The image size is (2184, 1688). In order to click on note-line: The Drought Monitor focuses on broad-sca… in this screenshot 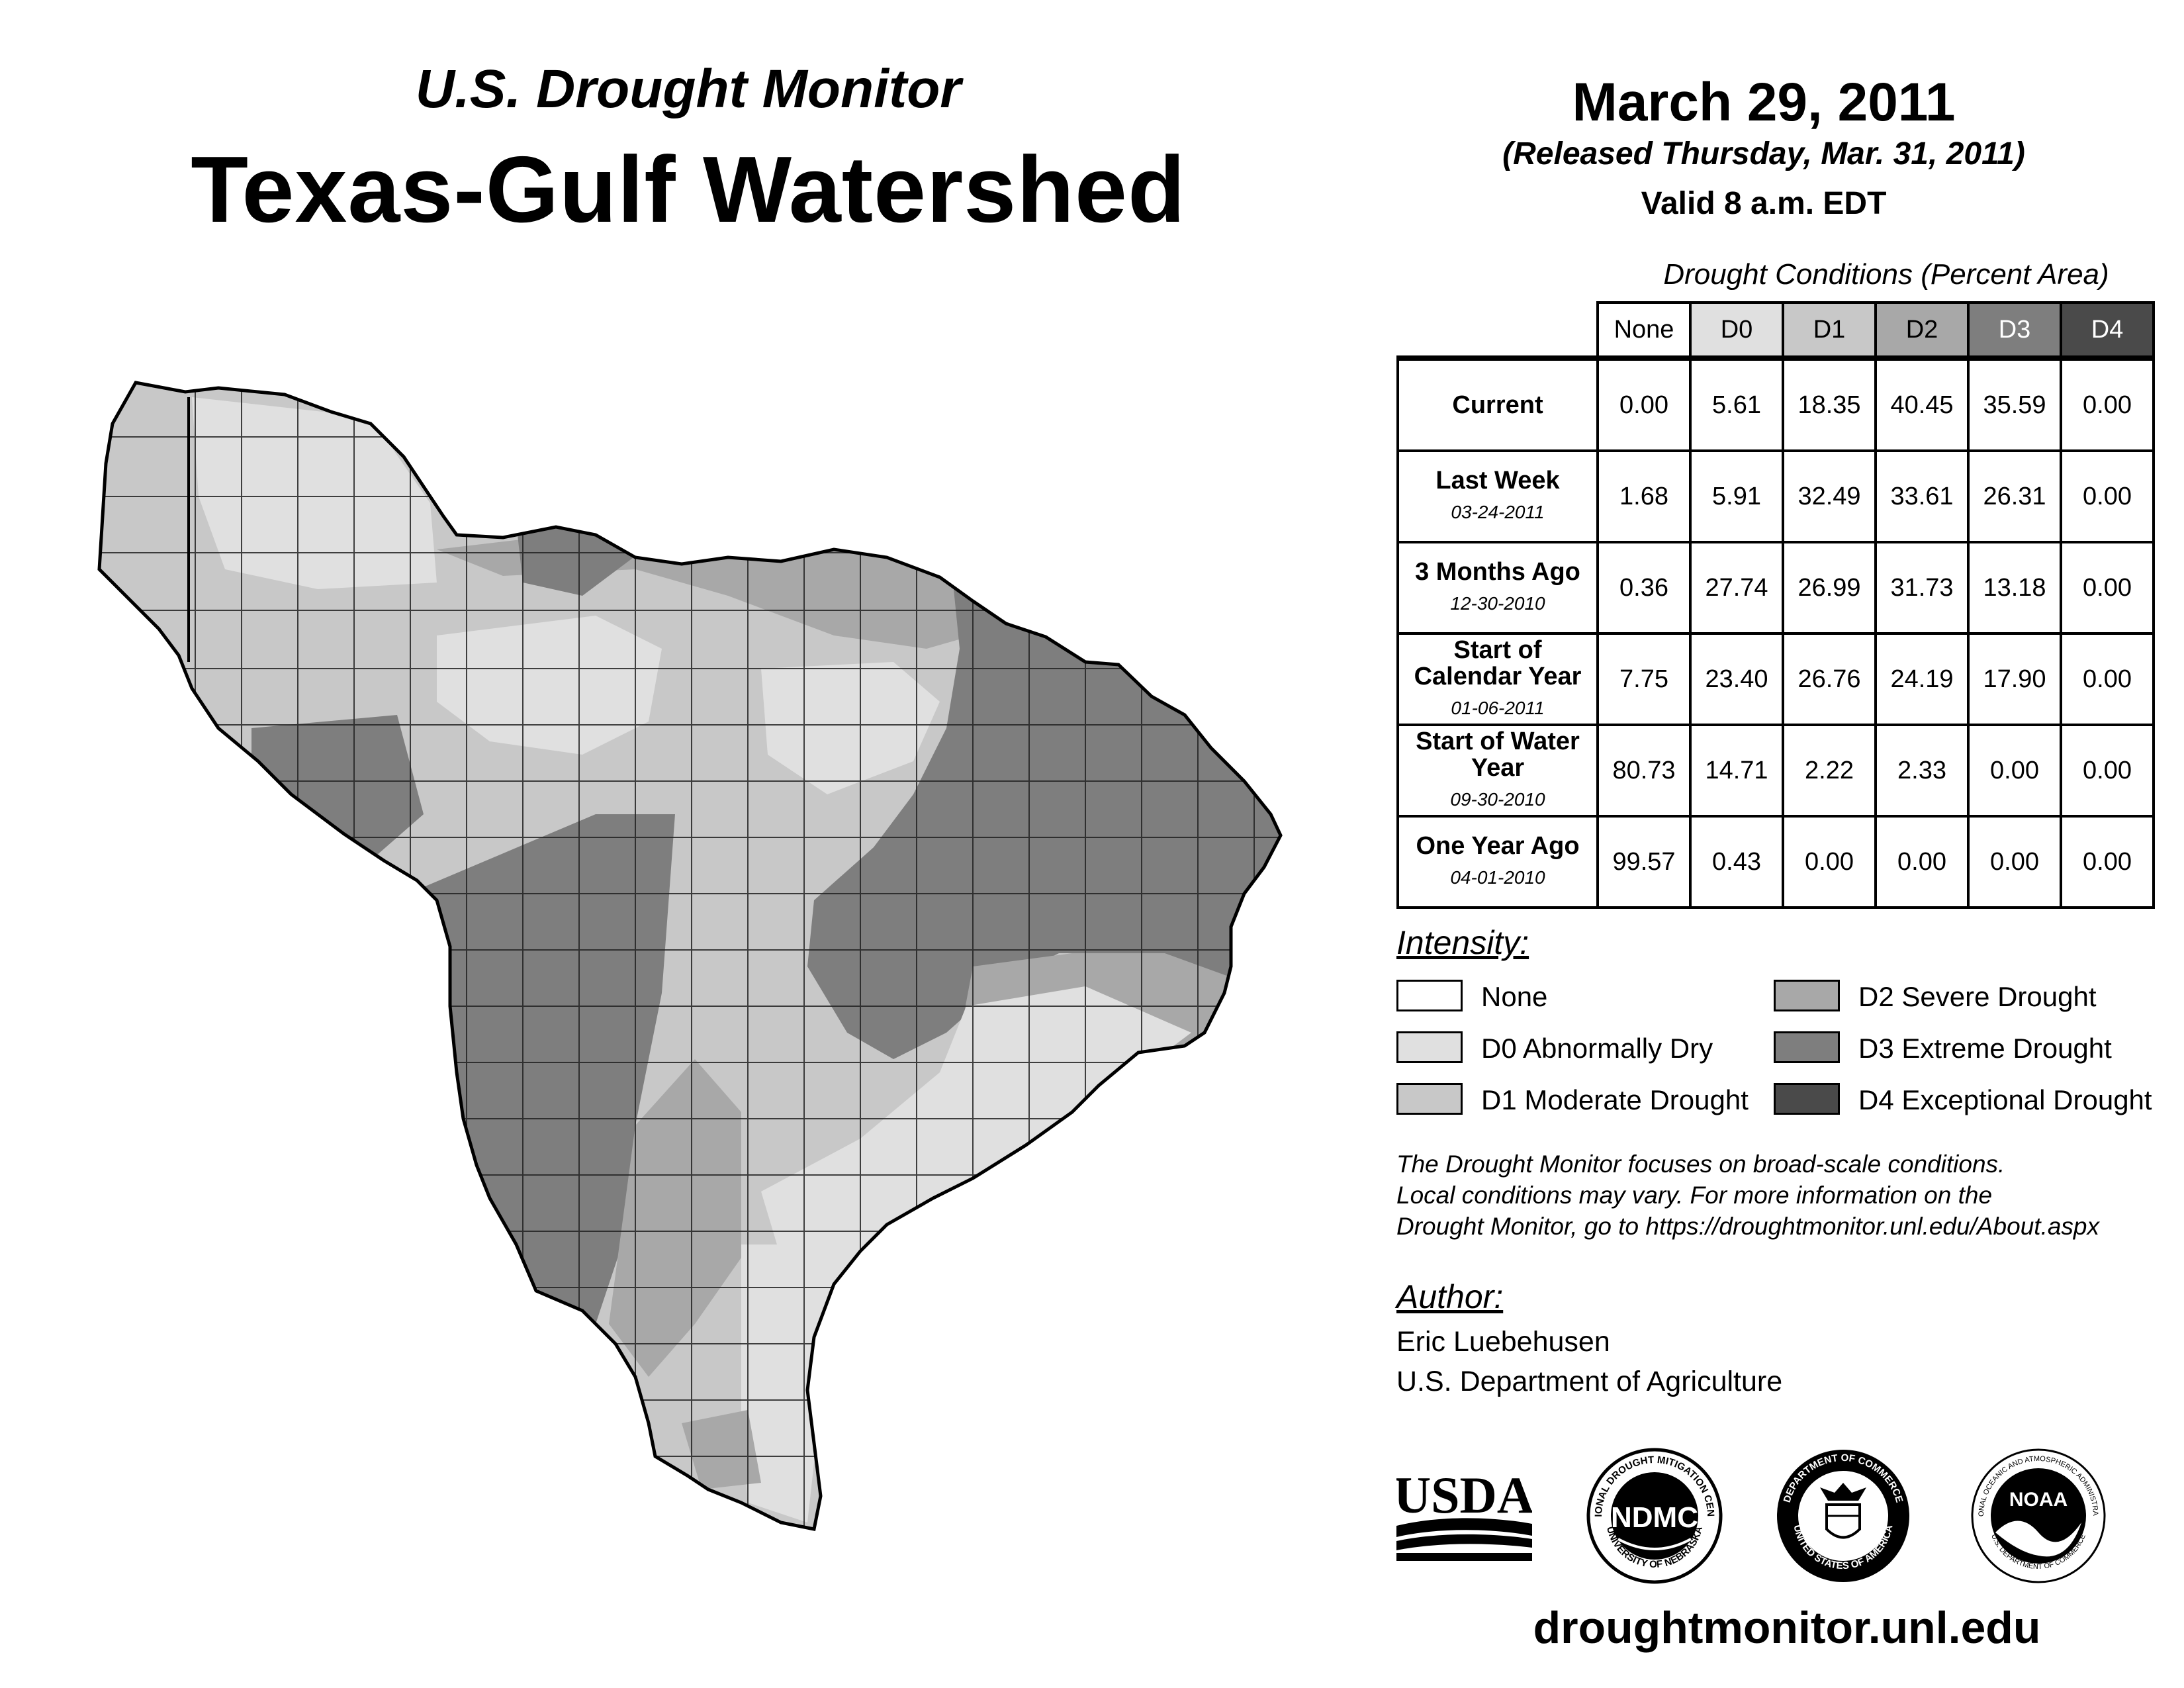, I will do `click(1701, 1164)`.